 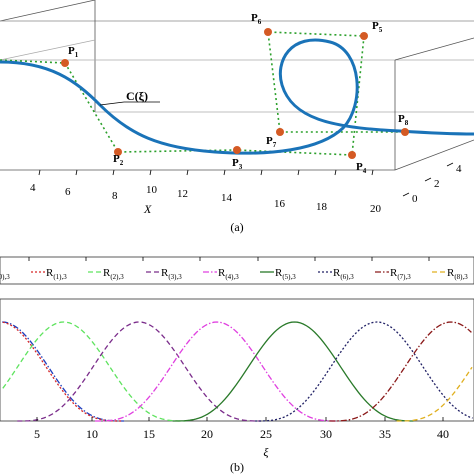 What do you see at coordinates (280, 204) in the screenshot?
I see `x-tick-a-6: 16` at bounding box center [280, 204].